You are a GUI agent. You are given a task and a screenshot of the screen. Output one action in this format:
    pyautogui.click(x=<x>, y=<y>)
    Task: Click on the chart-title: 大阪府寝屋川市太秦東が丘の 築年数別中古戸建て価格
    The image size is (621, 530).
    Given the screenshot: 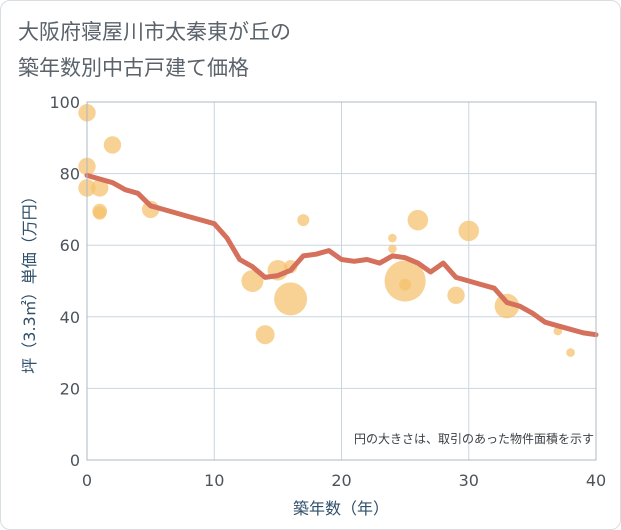 What is the action you would take?
    pyautogui.click(x=228, y=50)
    